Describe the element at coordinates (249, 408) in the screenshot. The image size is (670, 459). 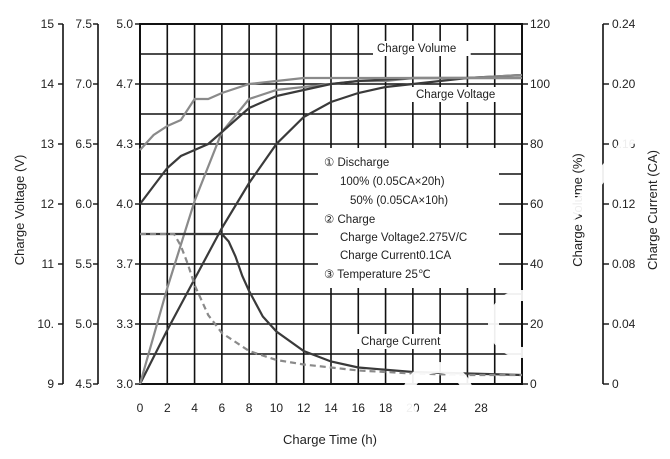
I see `x-axis-tick-label: 8` at that location.